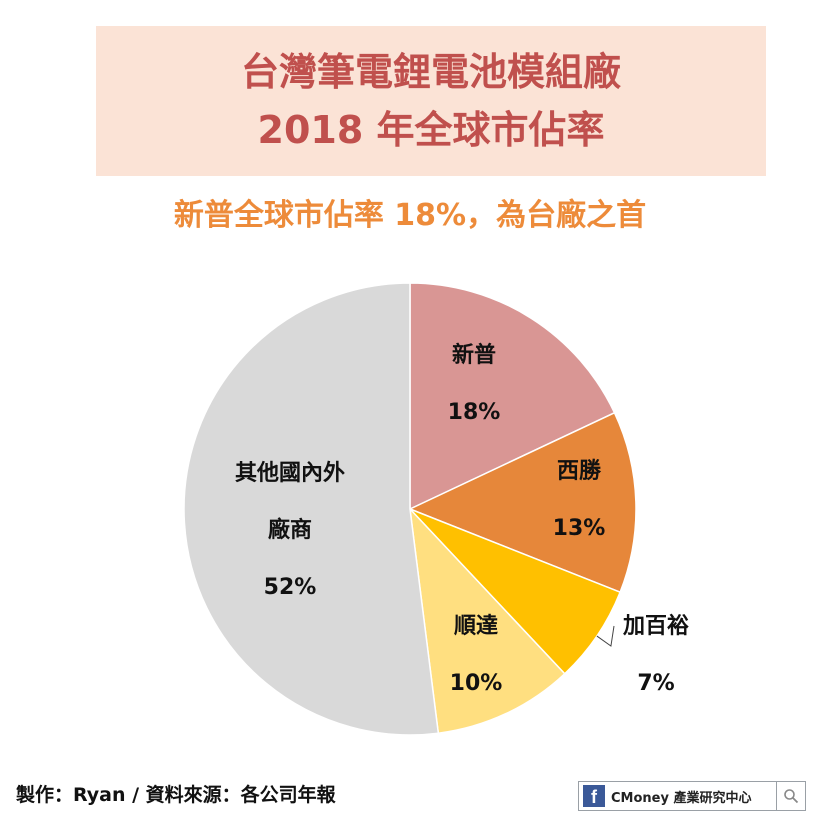 The image size is (820, 820). Describe the element at coordinates (176, 795) in the screenshot. I see `footer-credit: 製作：Ryan / 資料來源：各公司年報` at that location.